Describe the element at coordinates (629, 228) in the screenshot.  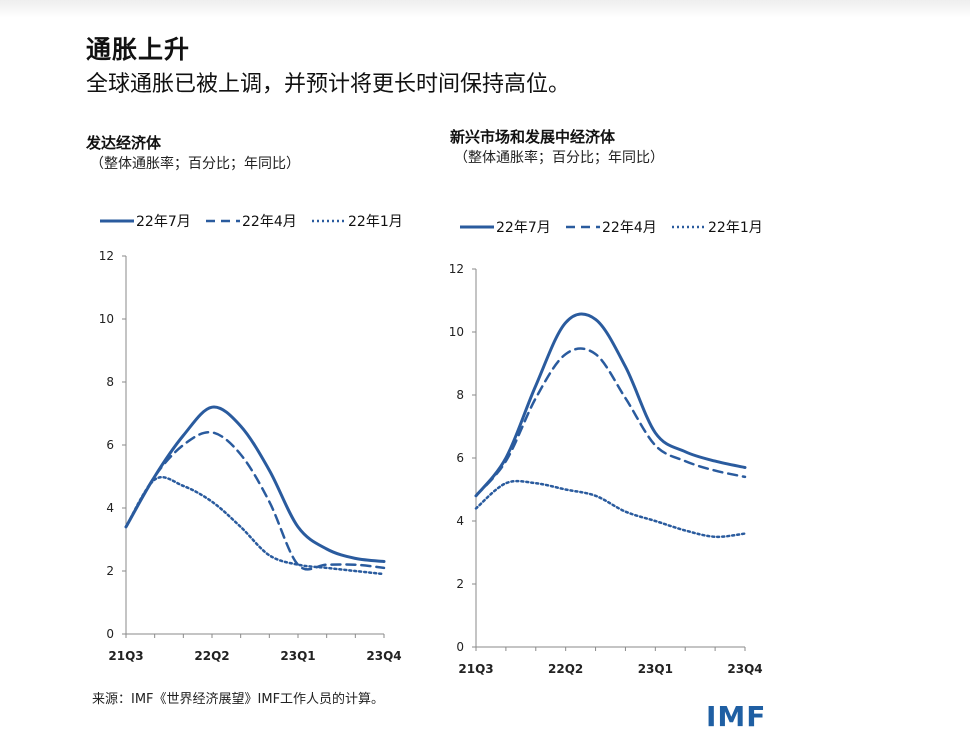
I see `em-legend-label-1: 22年4月` at that location.